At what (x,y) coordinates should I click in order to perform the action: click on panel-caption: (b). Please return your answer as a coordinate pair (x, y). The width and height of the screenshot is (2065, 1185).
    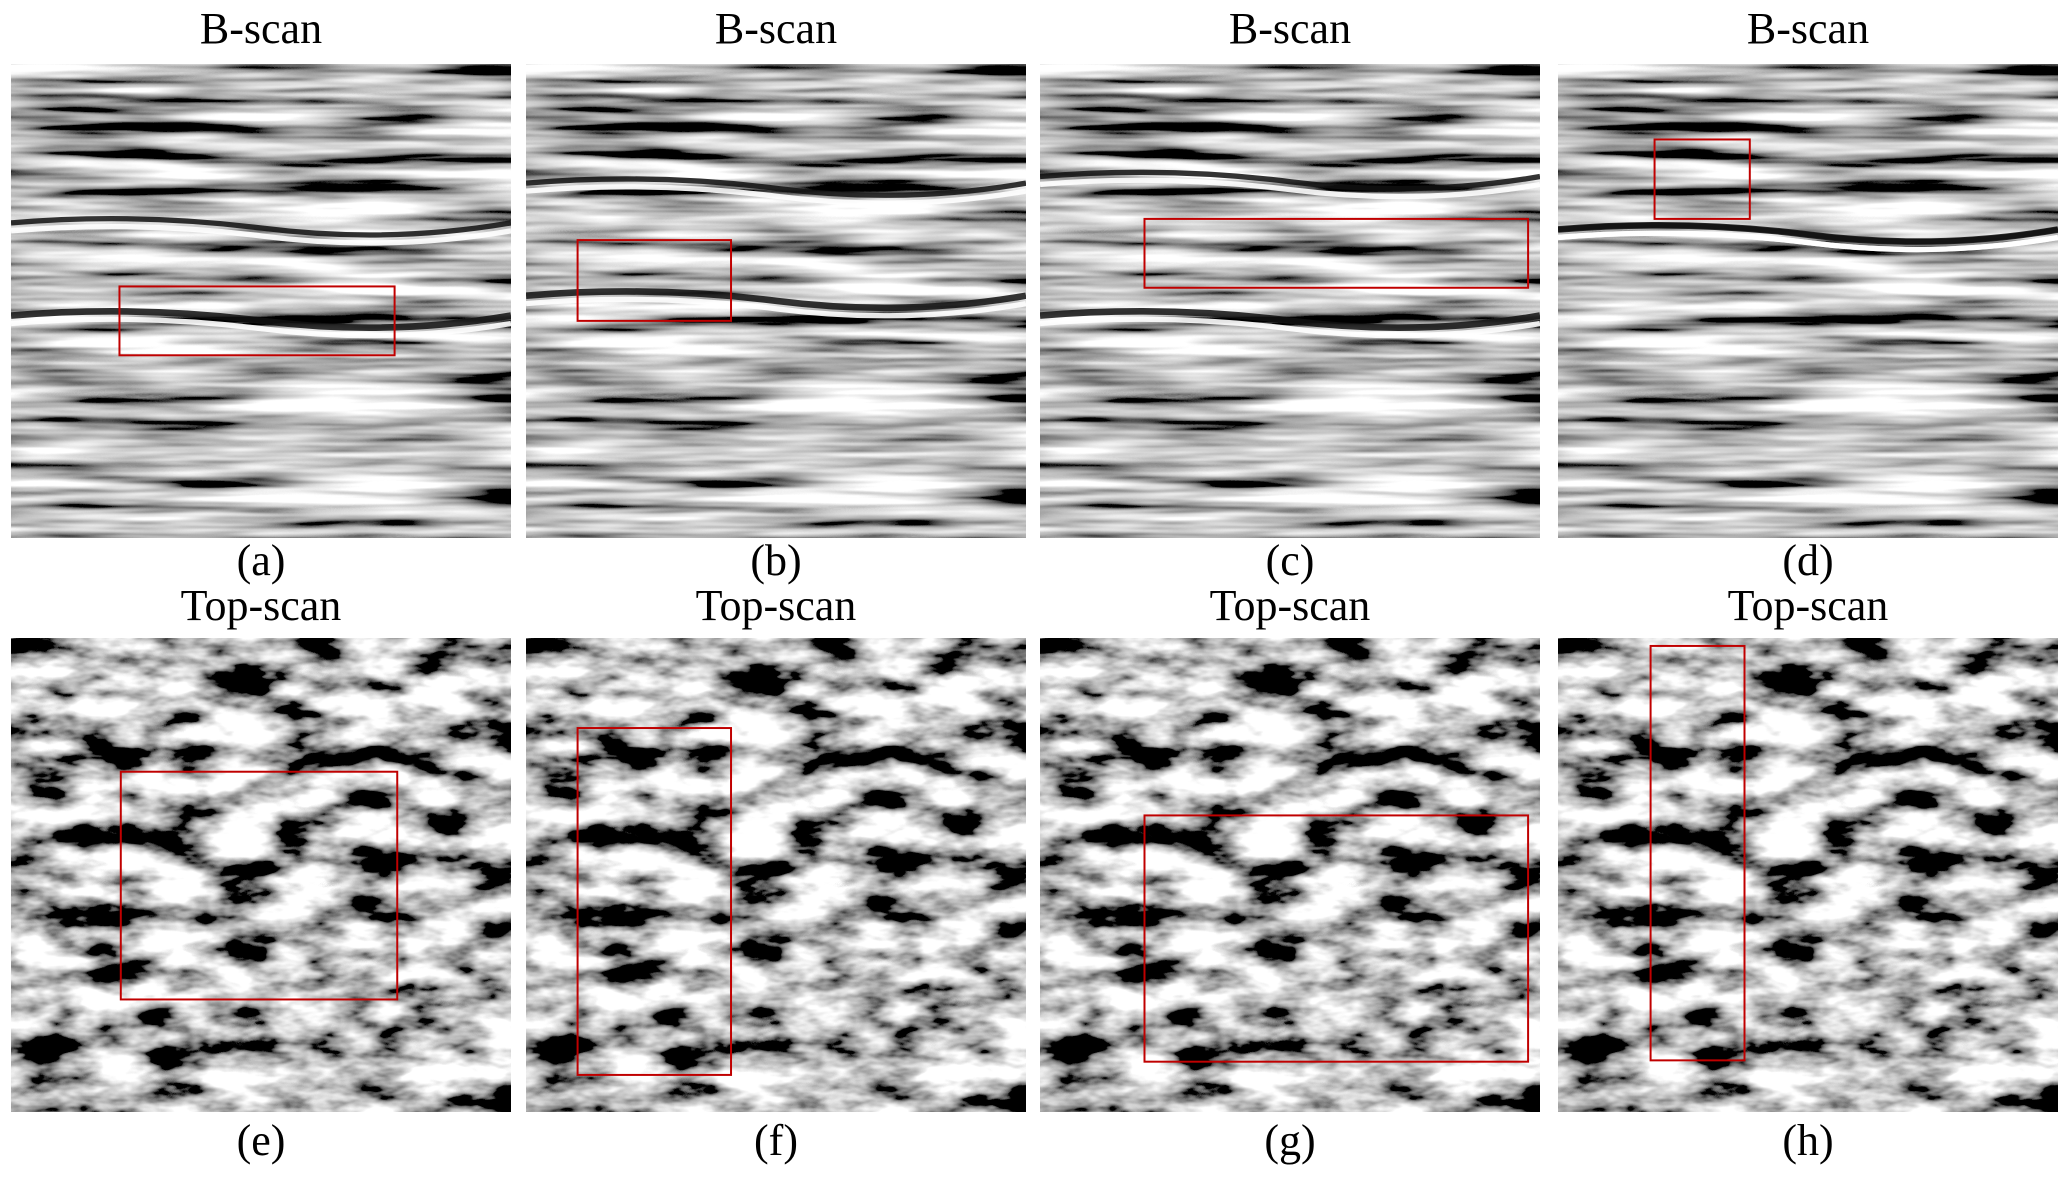
    Looking at the image, I should click on (775, 560).